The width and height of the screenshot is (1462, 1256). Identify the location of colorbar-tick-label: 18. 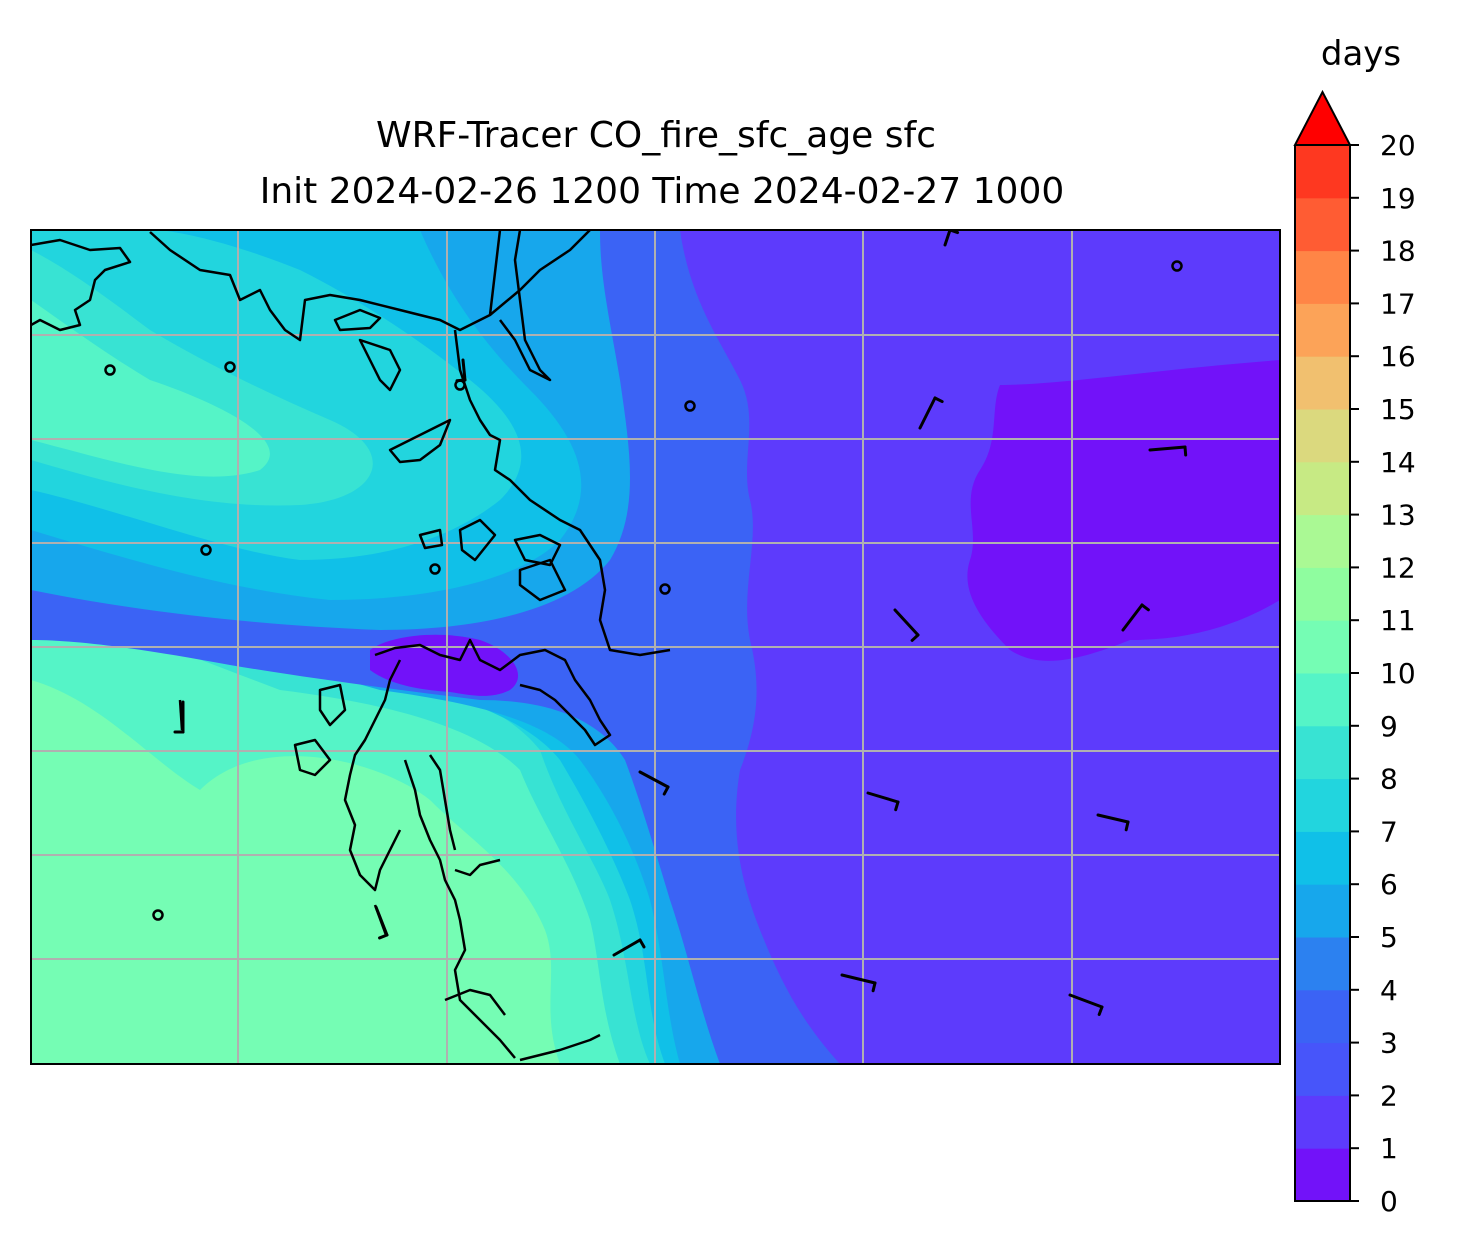
(1398, 251).